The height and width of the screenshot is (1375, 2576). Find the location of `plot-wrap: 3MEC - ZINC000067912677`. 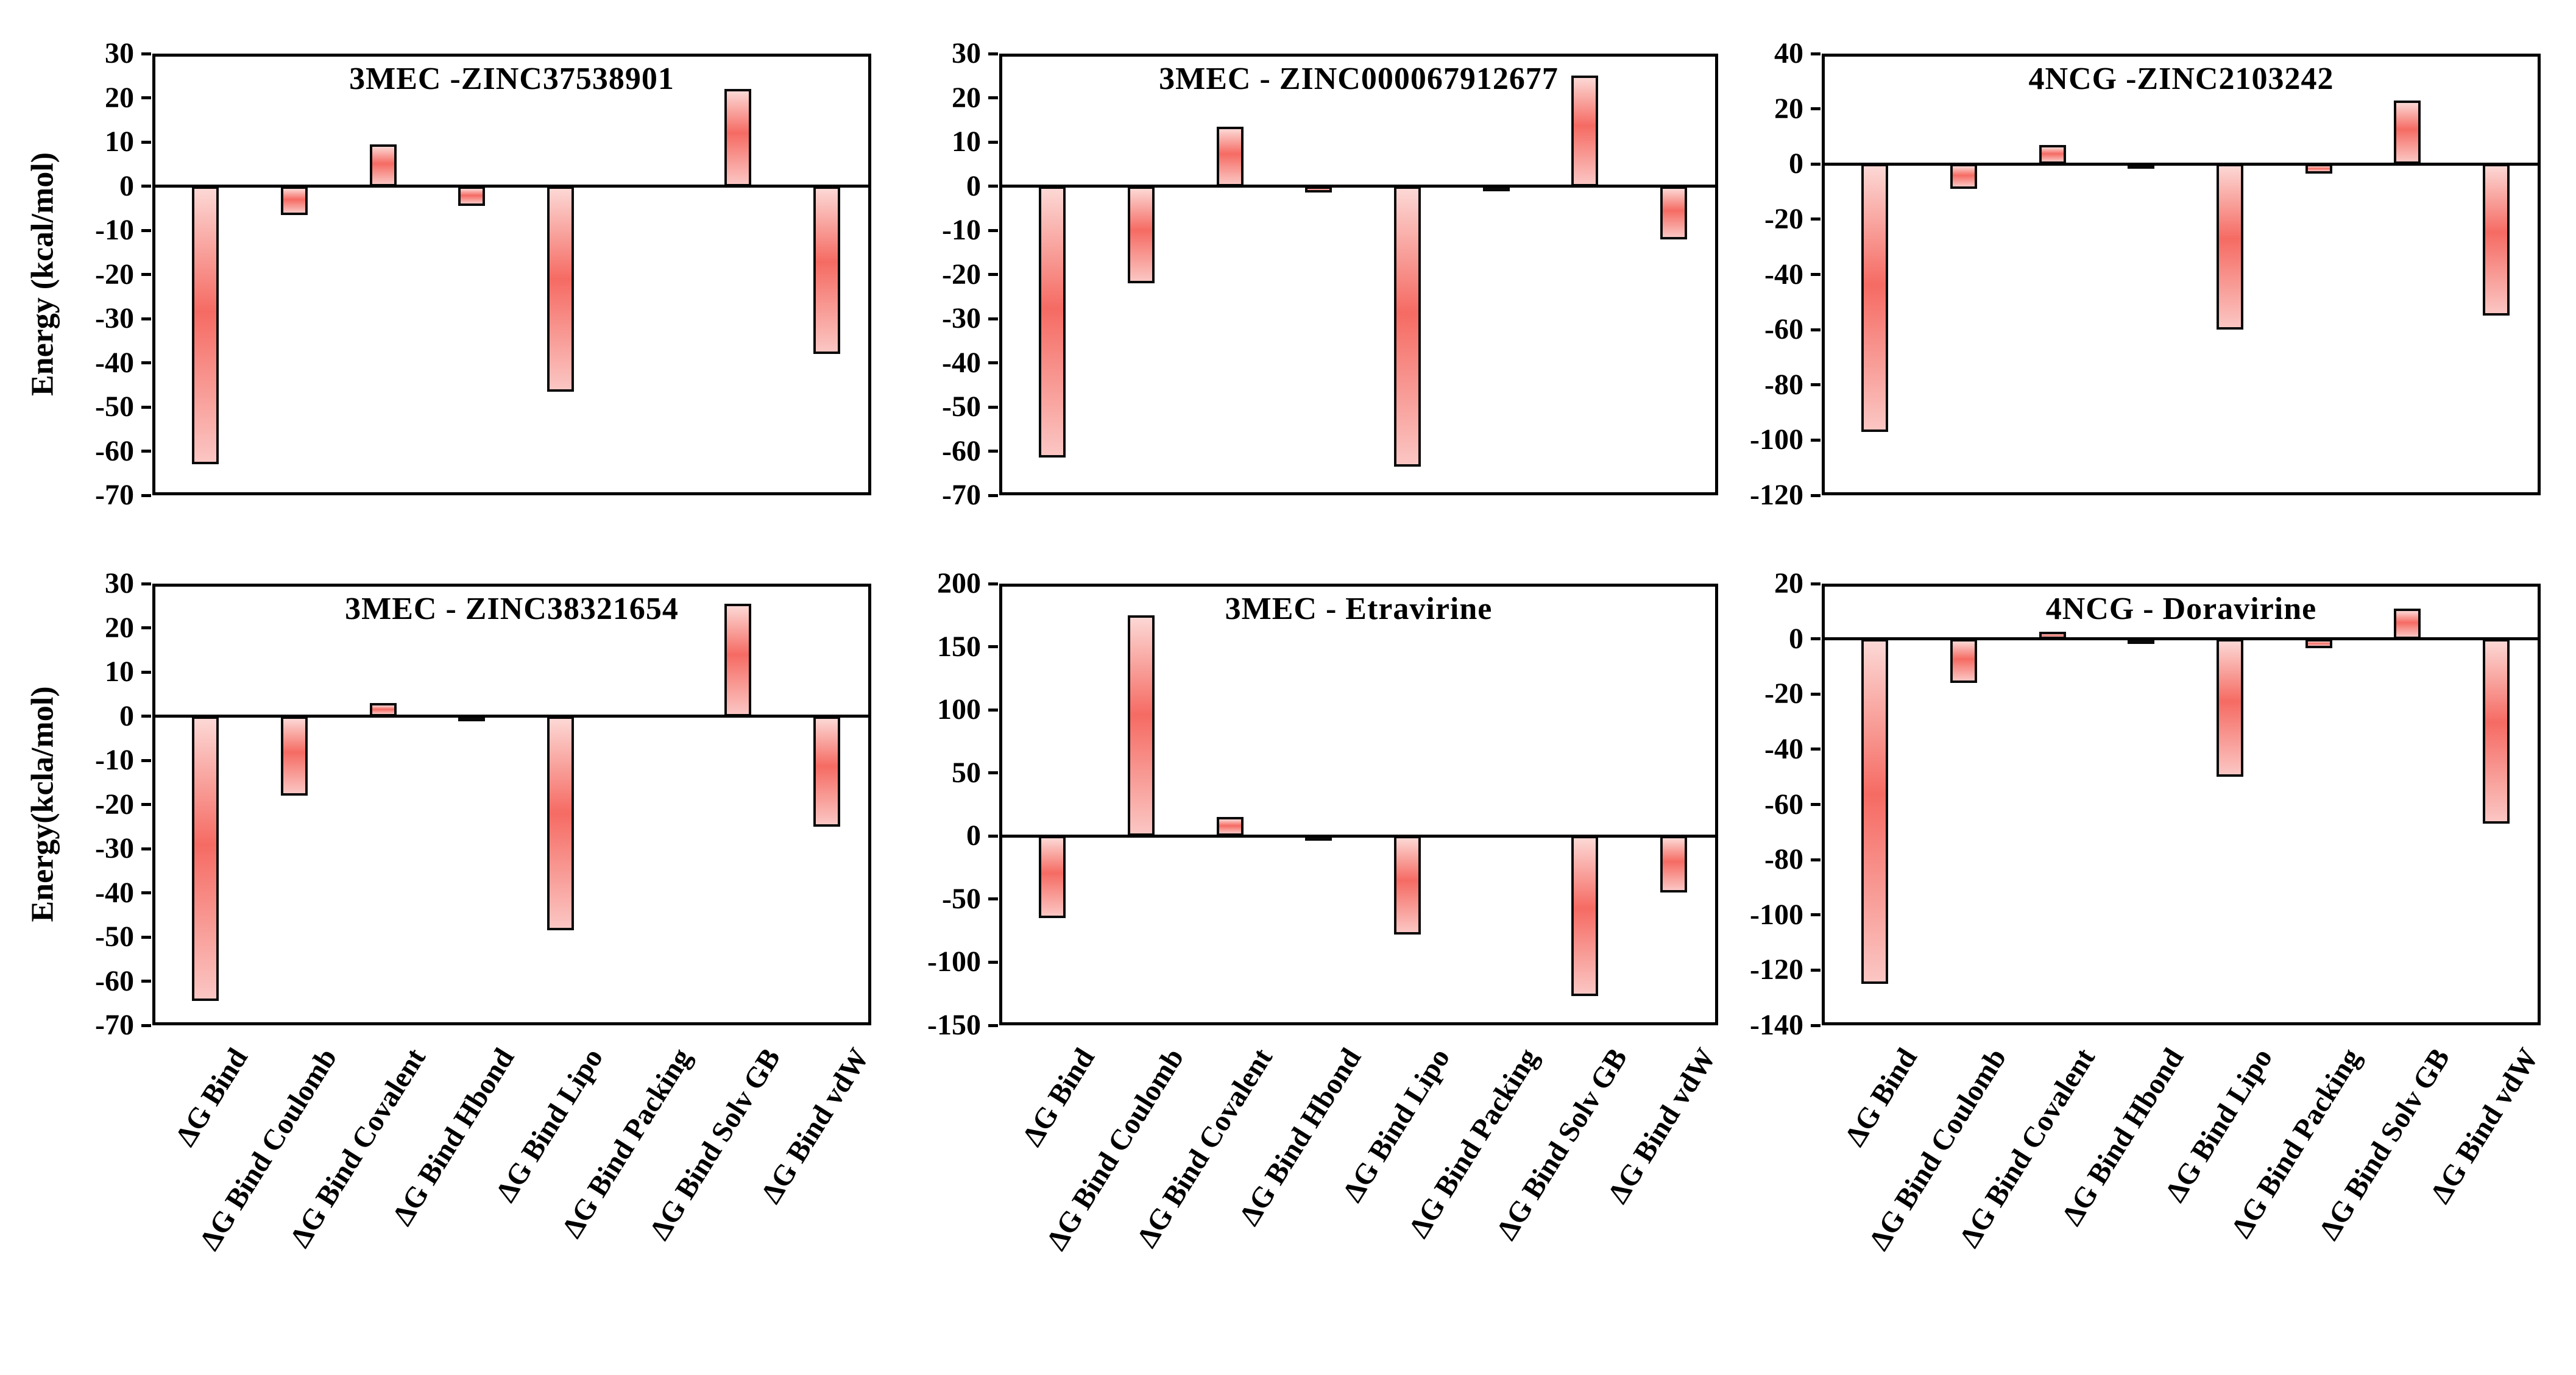

plot-wrap: 3MEC - ZINC000067912677 is located at coordinates (1353, 274).